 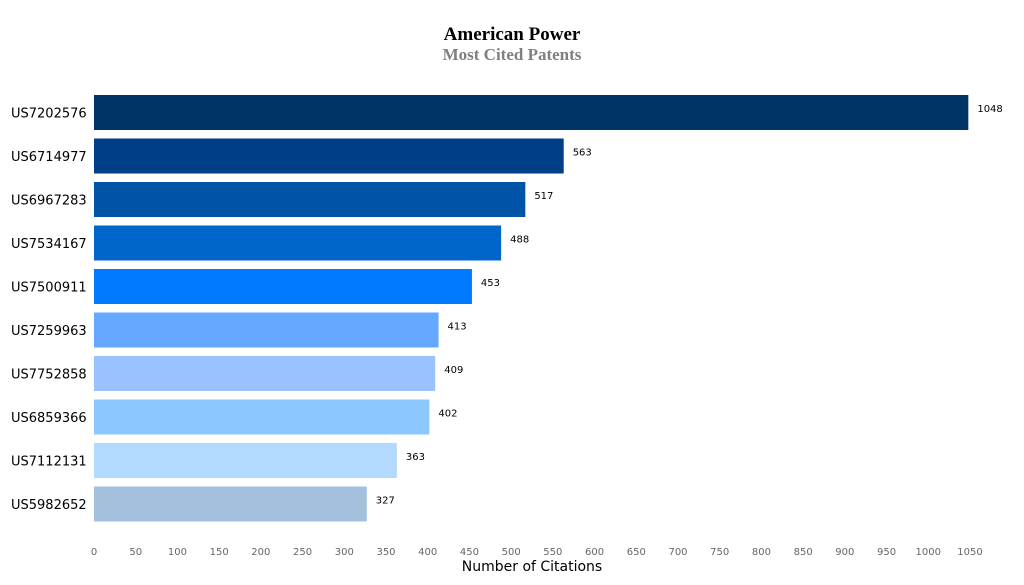 What do you see at coordinates (135, 552) in the screenshot?
I see `x-tick-label: 50` at bounding box center [135, 552].